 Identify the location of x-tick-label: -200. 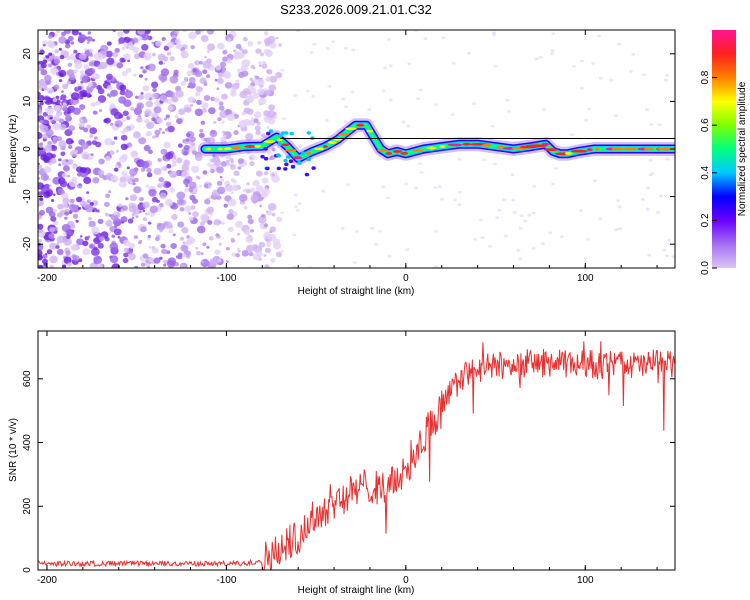
(47, 580).